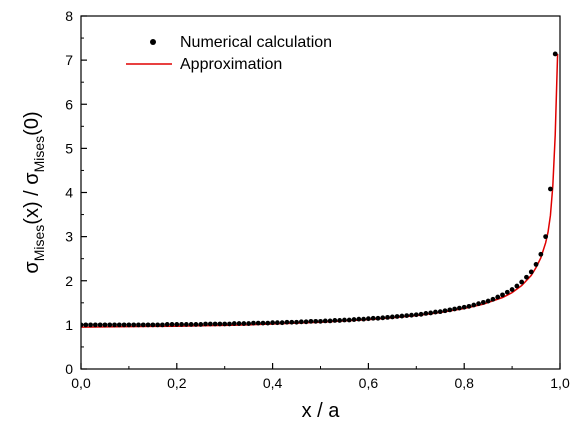 The image size is (570, 426). Describe the element at coordinates (464, 383) in the screenshot. I see `x-tick-label: 0,8` at that location.